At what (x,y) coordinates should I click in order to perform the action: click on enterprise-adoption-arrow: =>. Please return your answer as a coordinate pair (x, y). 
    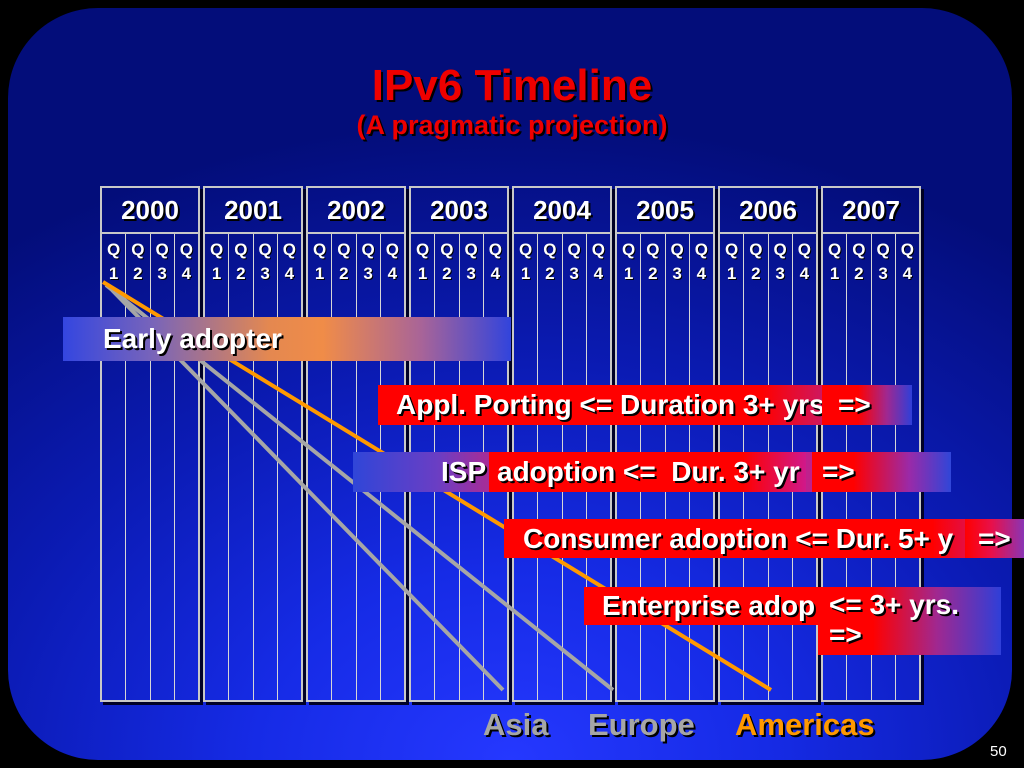
    Looking at the image, I should click on (845, 634).